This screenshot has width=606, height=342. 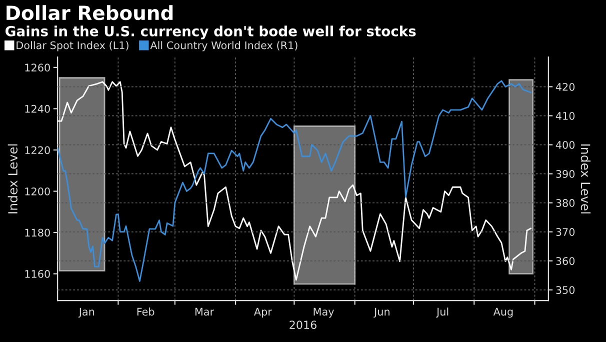 What do you see at coordinates (37, 232) in the screenshot?
I see `y-tick-label: 1180` at bounding box center [37, 232].